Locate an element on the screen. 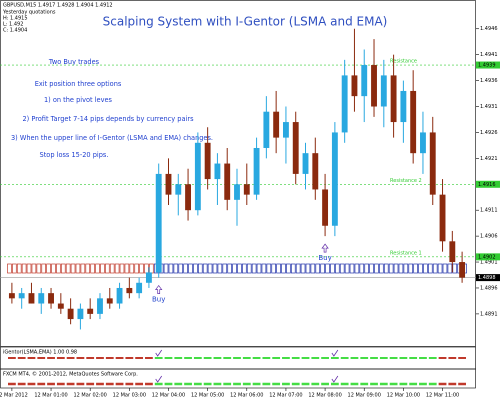 The image size is (500, 400). x-tick-label: 12 Mar 06:00 is located at coordinates (246, 396).